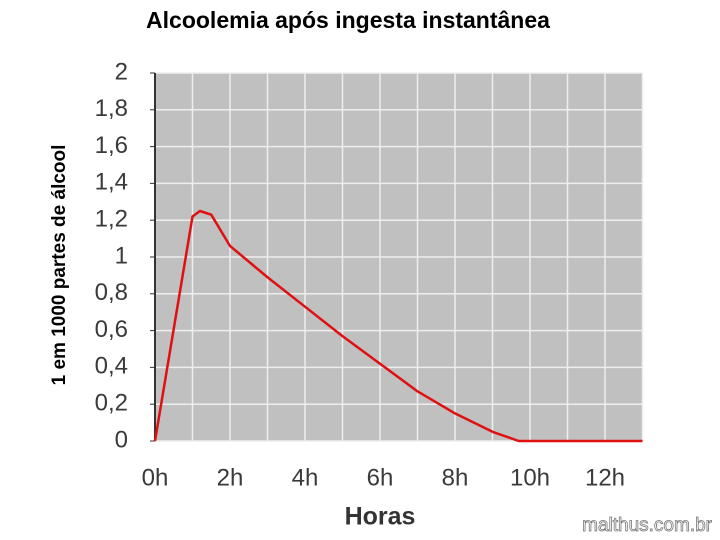 This screenshot has width=720, height=540. Describe the element at coordinates (155, 477) in the screenshot. I see `x-tick-label: 0h` at that location.